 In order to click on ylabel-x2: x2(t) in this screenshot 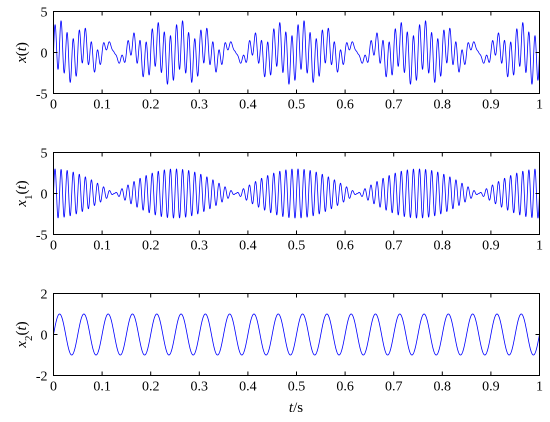, I will do `click(24, 334)`.